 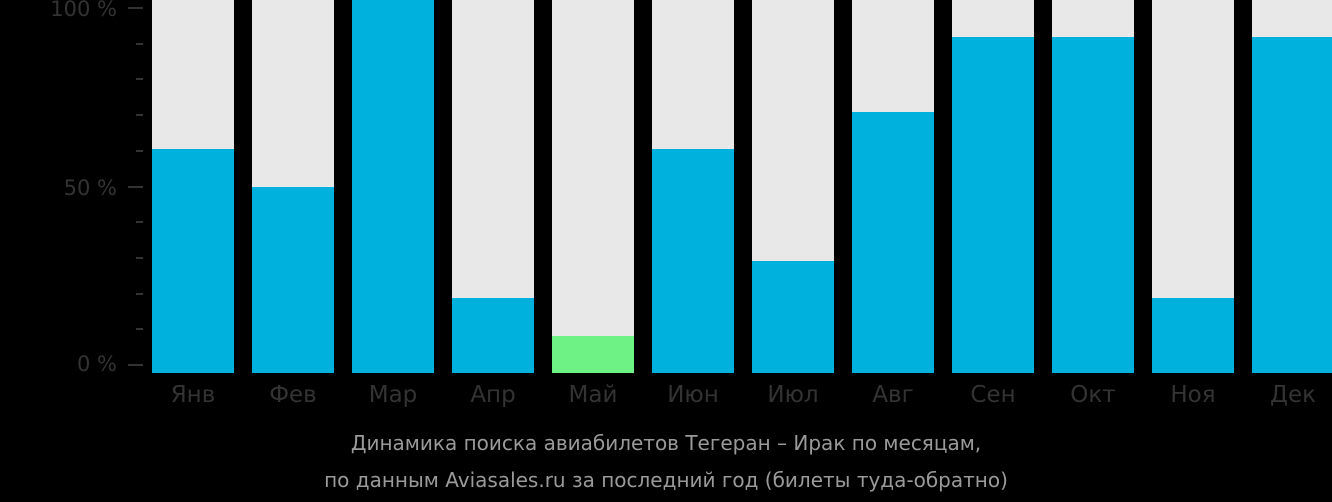 What do you see at coordinates (293, 395) in the screenshot?
I see `x-tick-label: Фев` at bounding box center [293, 395].